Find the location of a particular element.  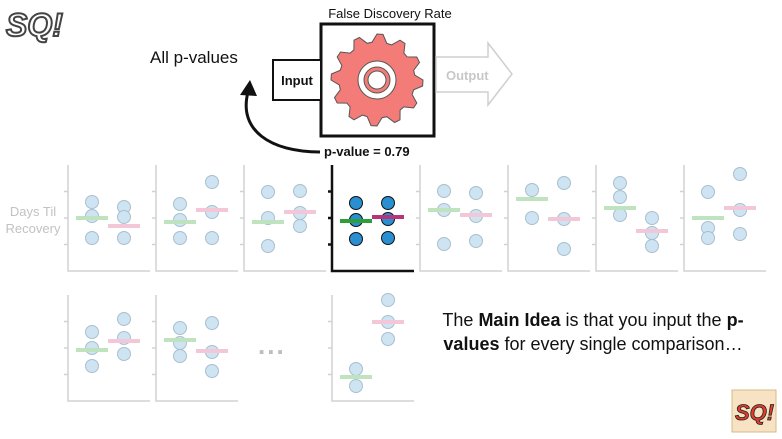

stat-quest-logo-bottom-right: SQ! is located at coordinates (754, 413).